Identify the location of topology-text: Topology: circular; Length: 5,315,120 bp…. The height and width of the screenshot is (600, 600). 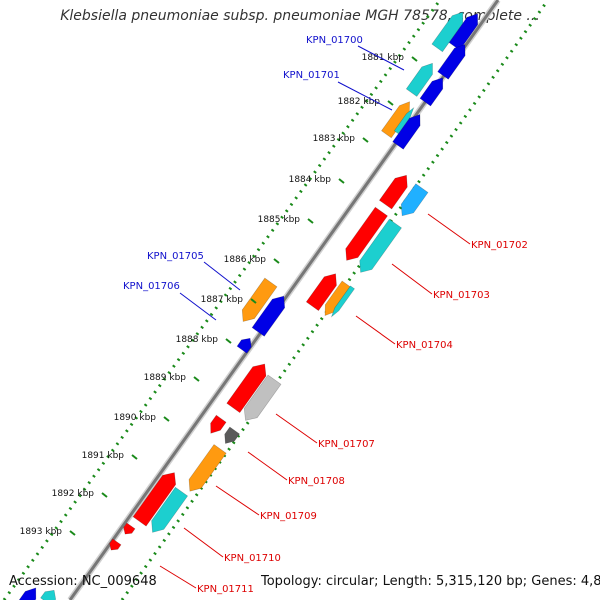
(430, 581).